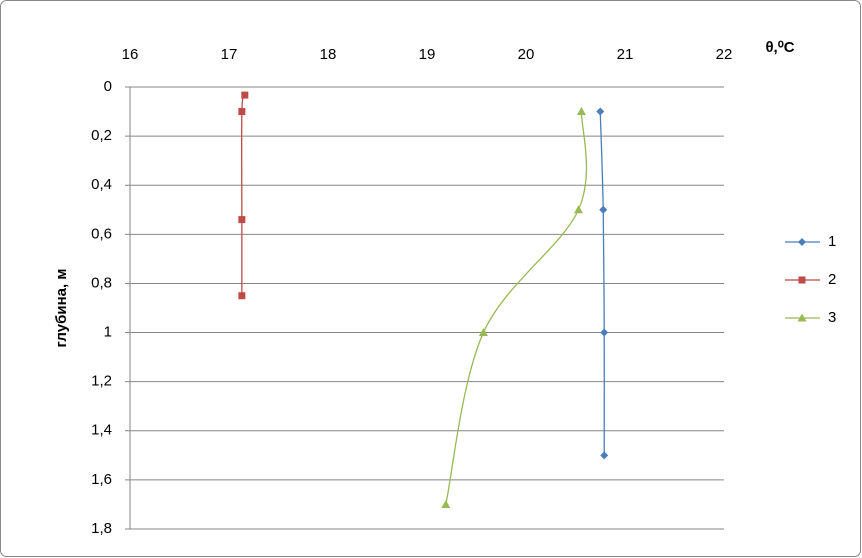 The width and height of the screenshot is (862, 558). I want to click on legend-label: 3, so click(832, 317).